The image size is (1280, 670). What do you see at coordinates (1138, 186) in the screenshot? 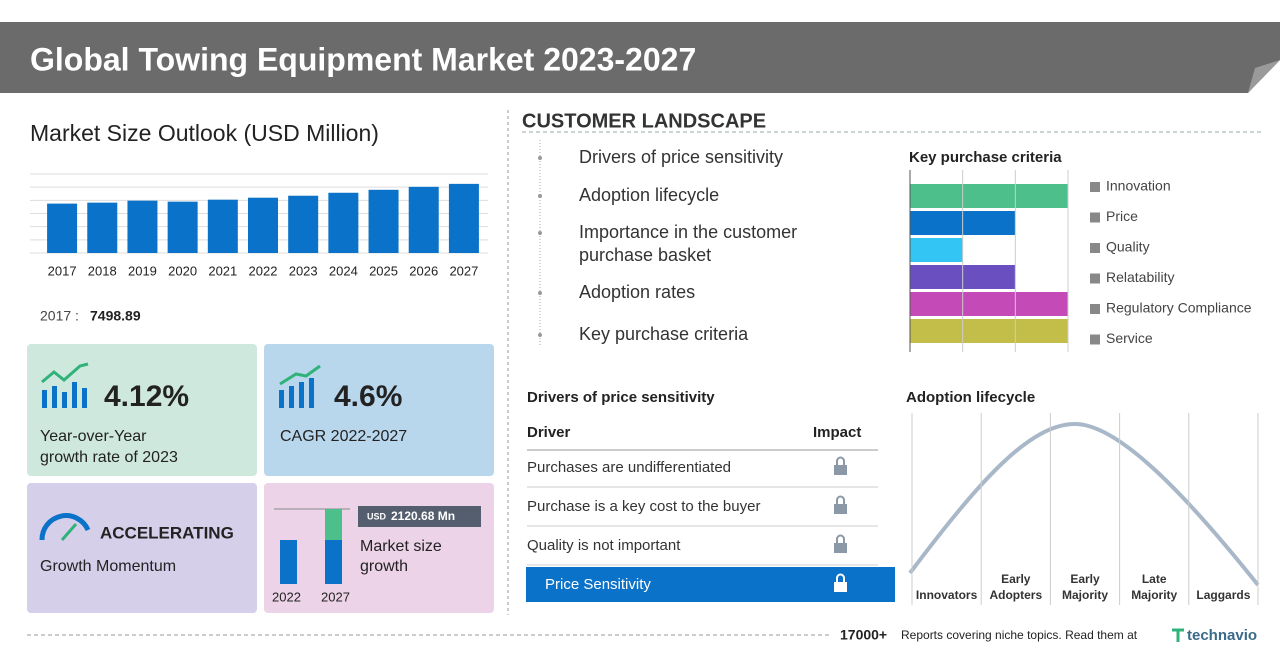
I see `legend-label: Innovation` at bounding box center [1138, 186].